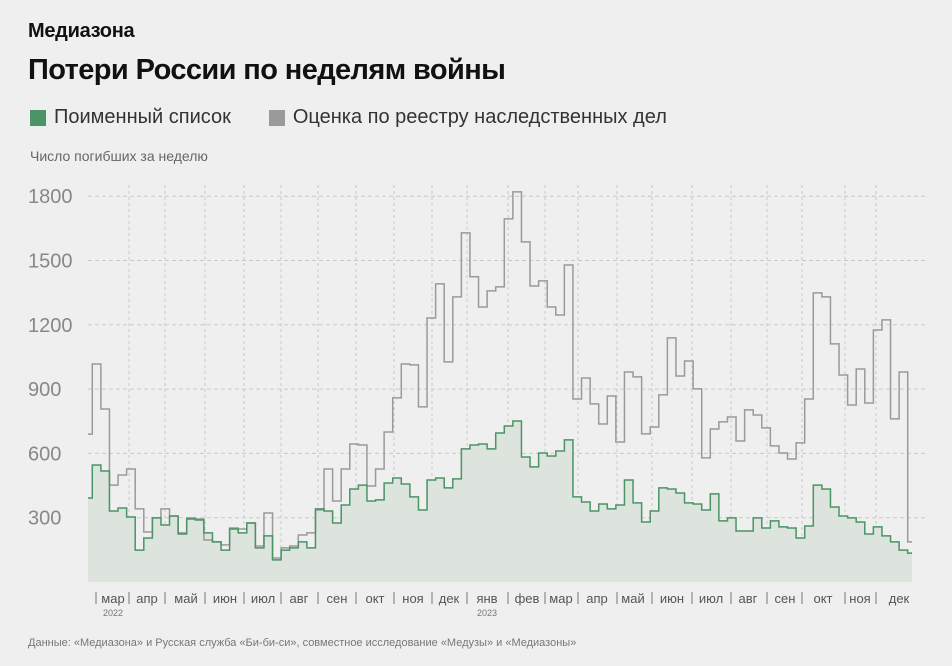 This screenshot has width=952, height=666. Describe the element at coordinates (276, 117) in the screenshot. I see `legend-swatch-gray` at that location.